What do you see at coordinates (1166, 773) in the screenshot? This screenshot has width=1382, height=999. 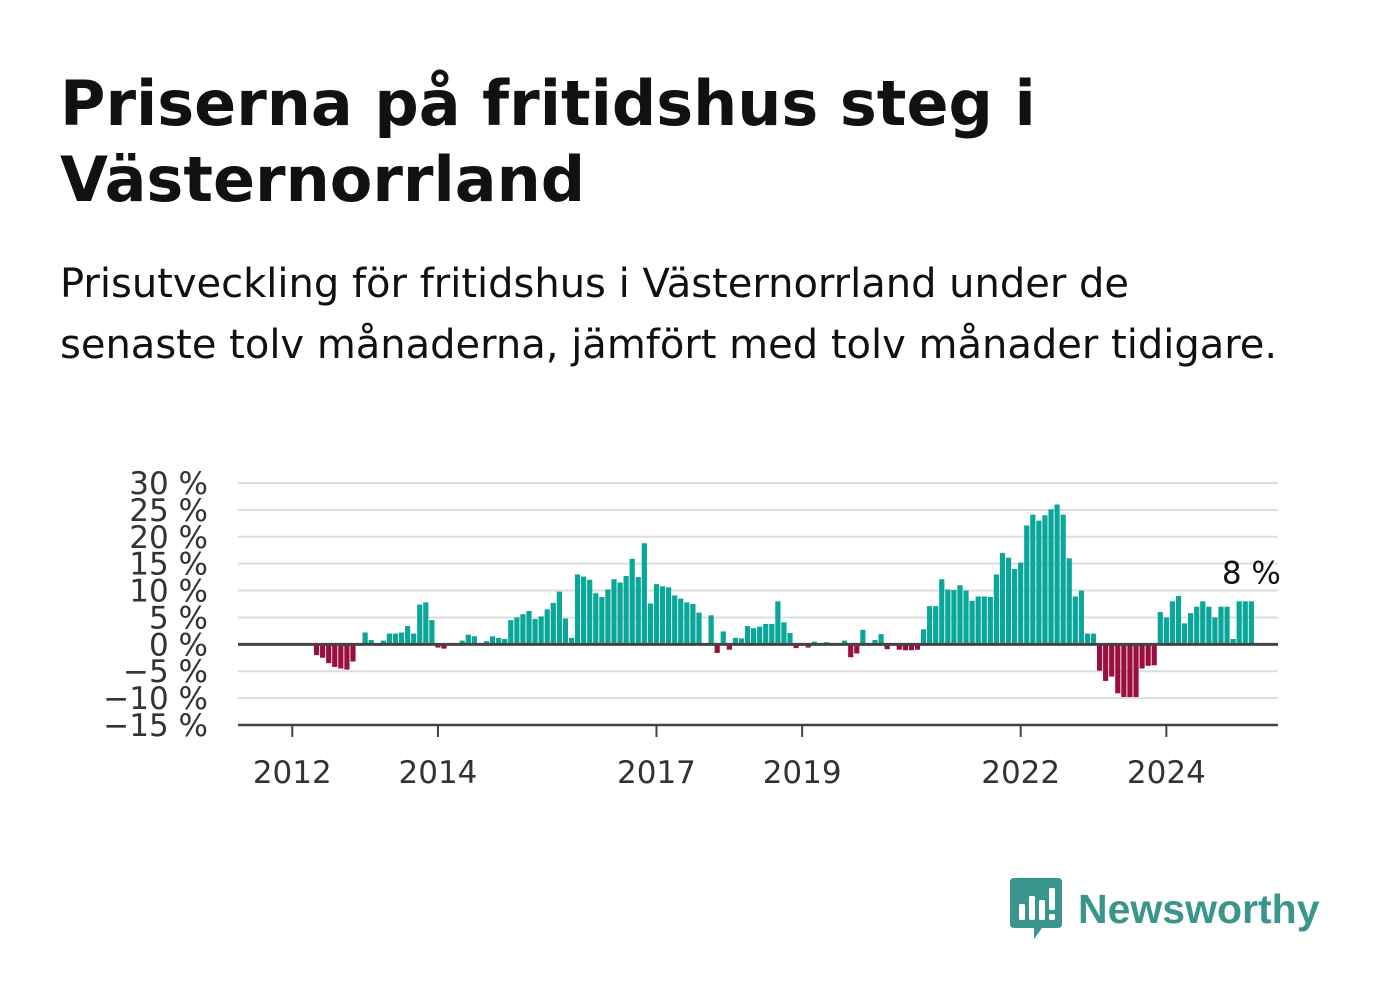 I see `x-tick-label: 2024` at bounding box center [1166, 773].